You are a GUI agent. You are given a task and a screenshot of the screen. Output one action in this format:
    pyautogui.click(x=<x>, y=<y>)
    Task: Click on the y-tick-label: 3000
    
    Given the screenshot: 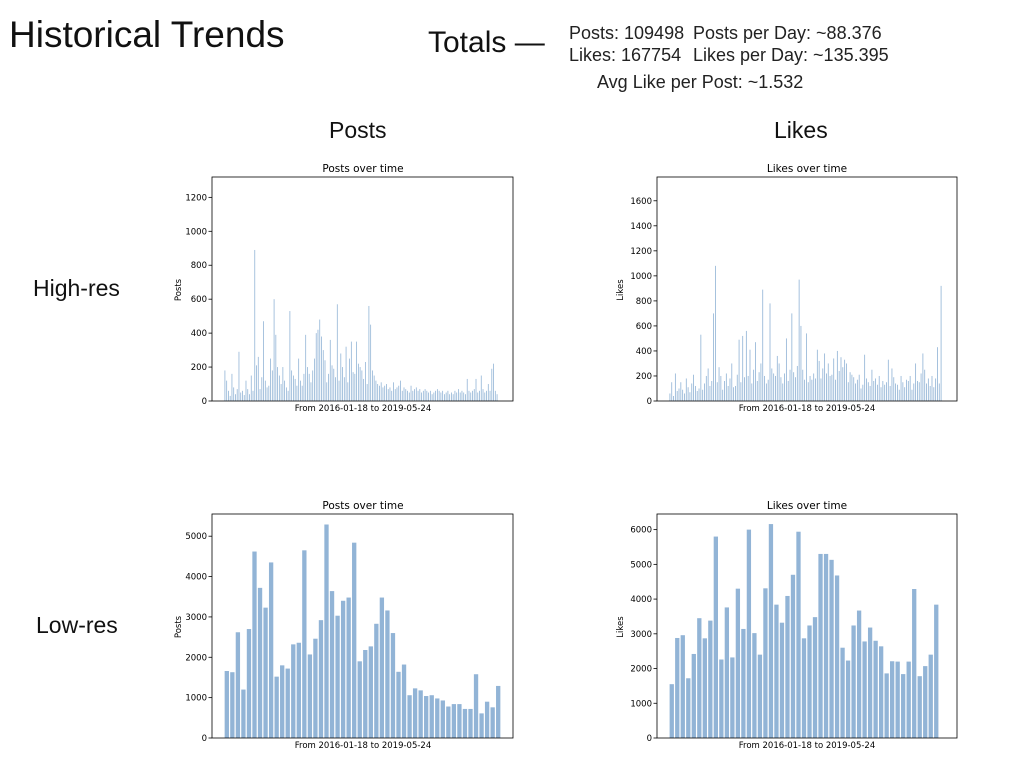 What is the action you would take?
    pyautogui.click(x=641, y=635)
    